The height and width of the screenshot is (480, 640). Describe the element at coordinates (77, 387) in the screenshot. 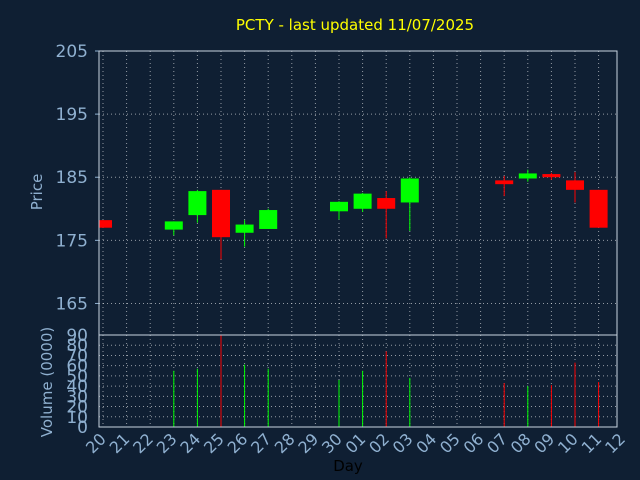

I see `volume-tick-label: 40` at that location.